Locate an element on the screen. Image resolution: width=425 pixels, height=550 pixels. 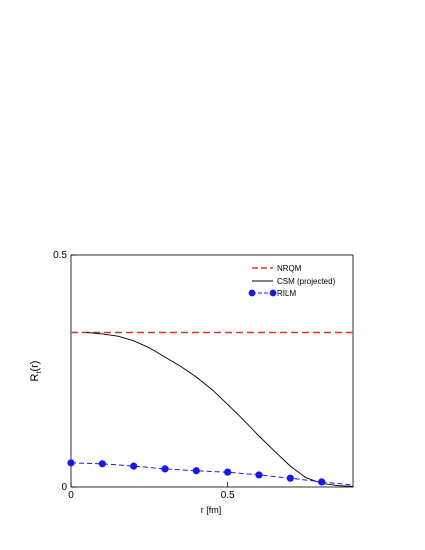
y-axis-label: Rt(r) is located at coordinates (36, 371).